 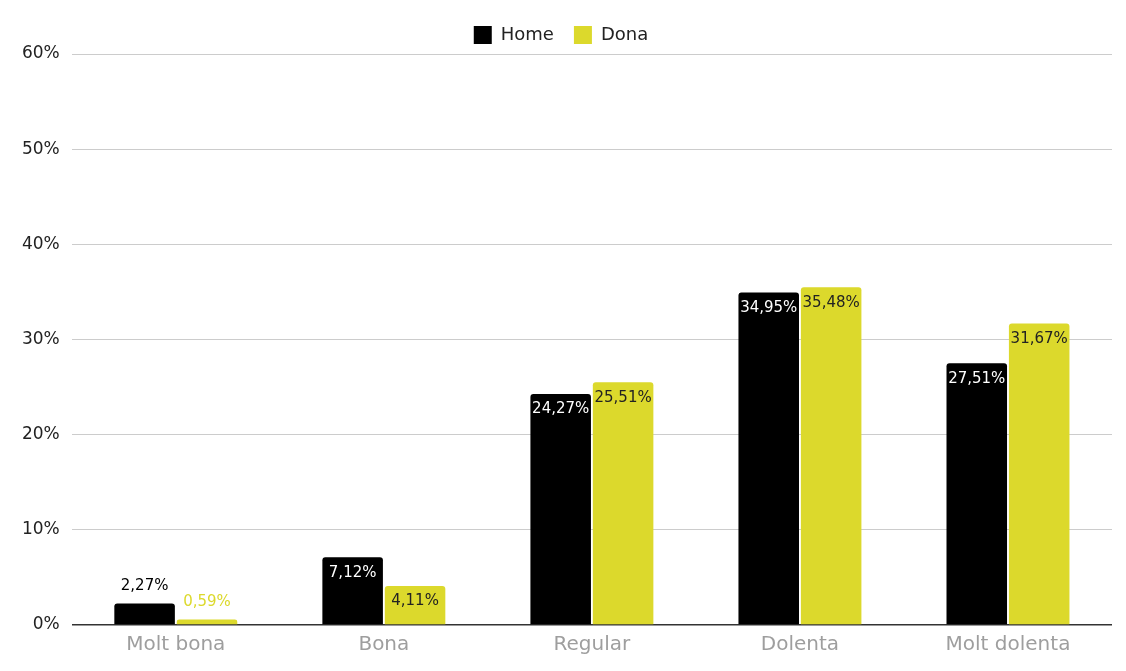 I want to click on y-tick-label: 30%, so click(x=40, y=337).